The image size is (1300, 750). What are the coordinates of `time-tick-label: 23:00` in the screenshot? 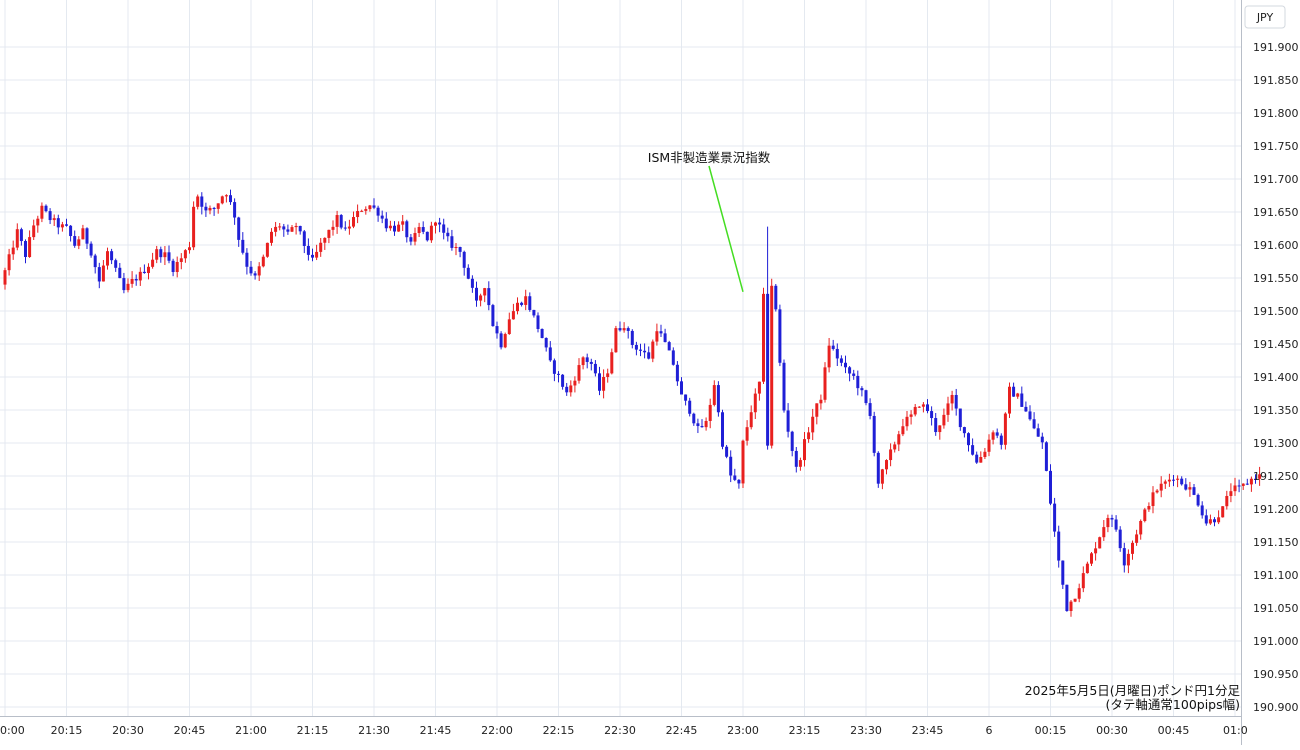 It's located at (743, 730).